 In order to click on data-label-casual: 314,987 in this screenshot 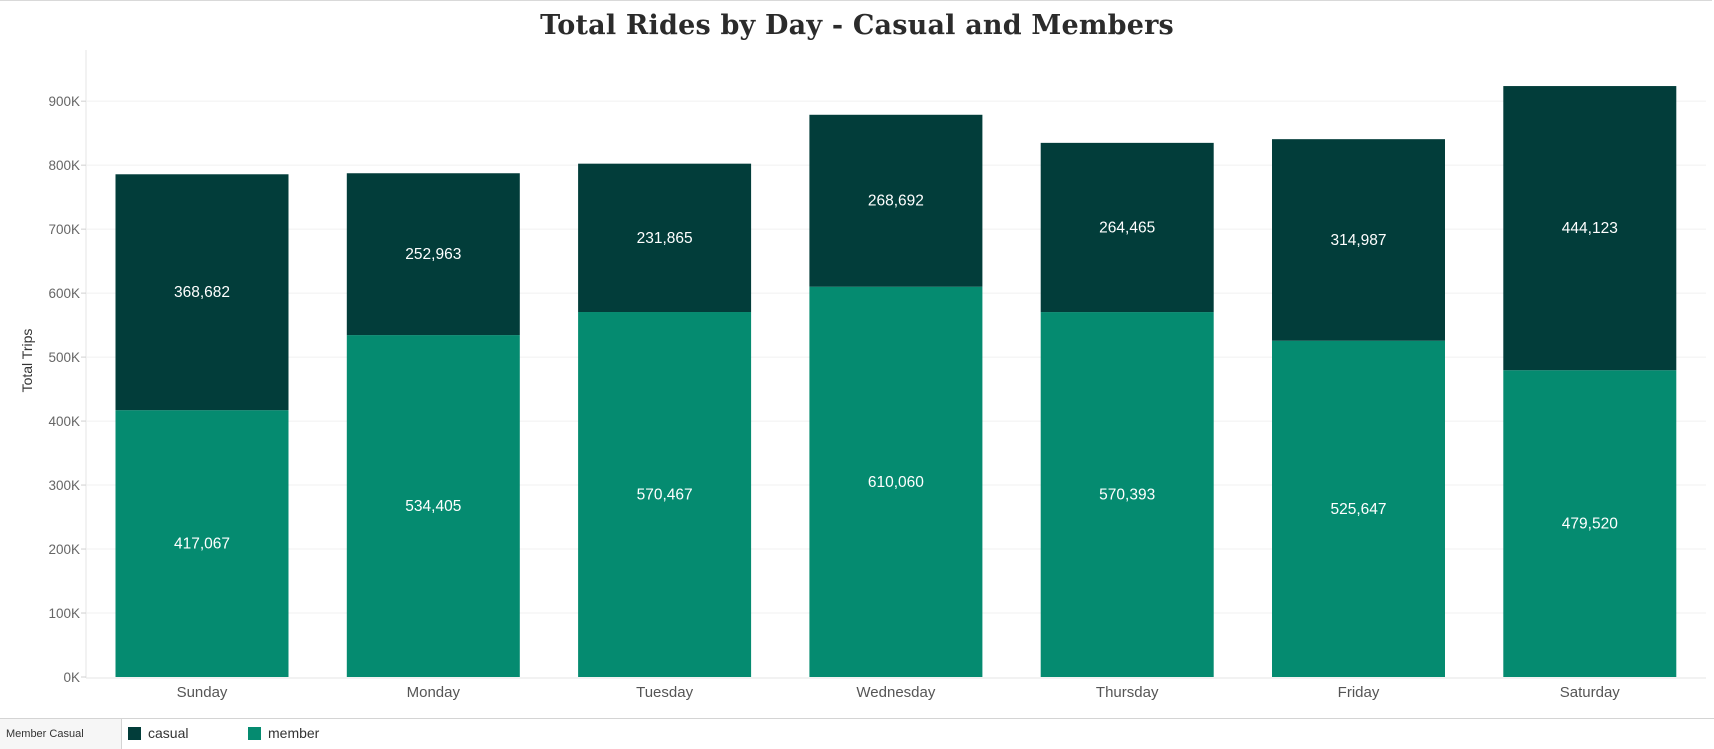, I will do `click(1358, 240)`.